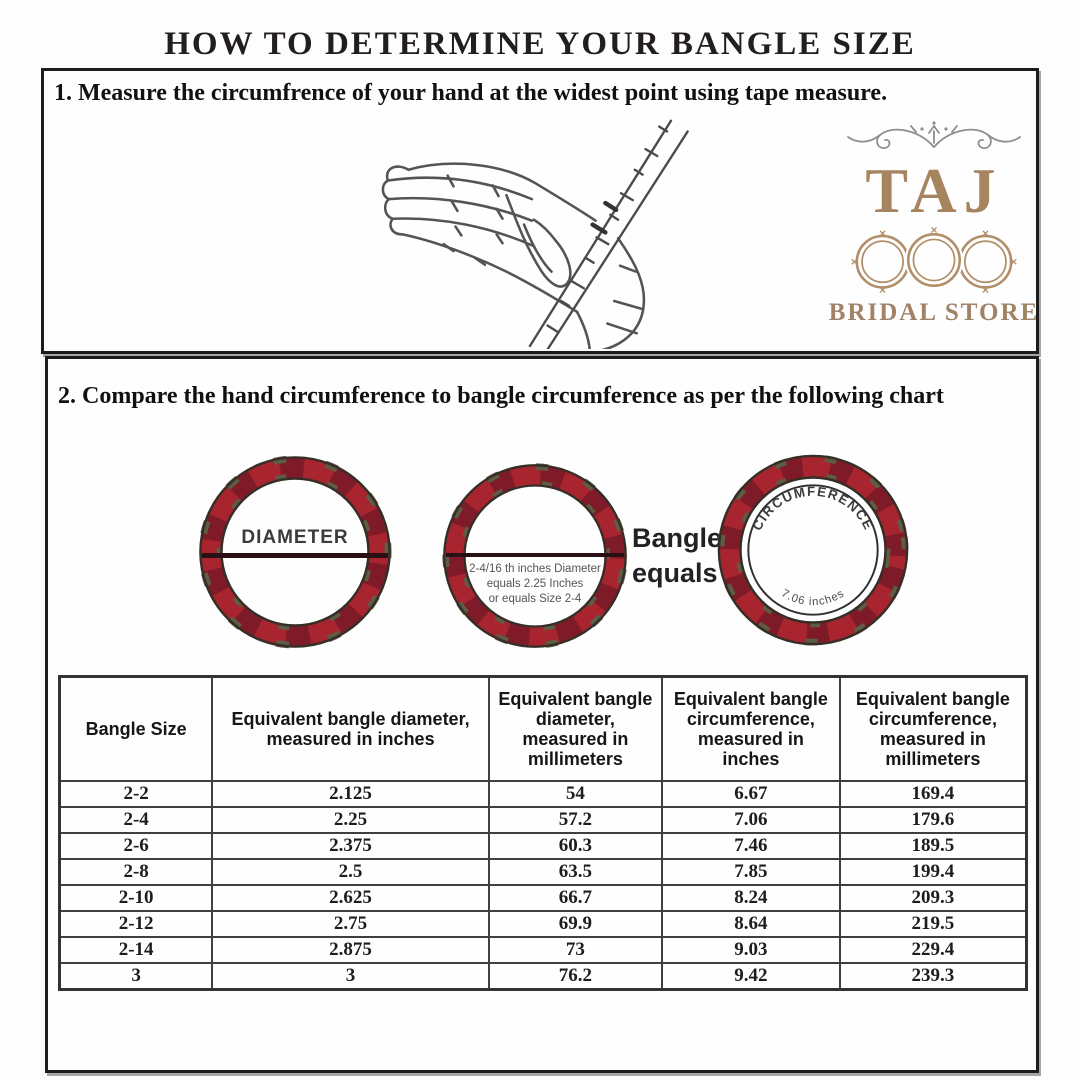 The width and height of the screenshot is (1080, 1080). I want to click on tape-crossing-marks, so click(604, 217).